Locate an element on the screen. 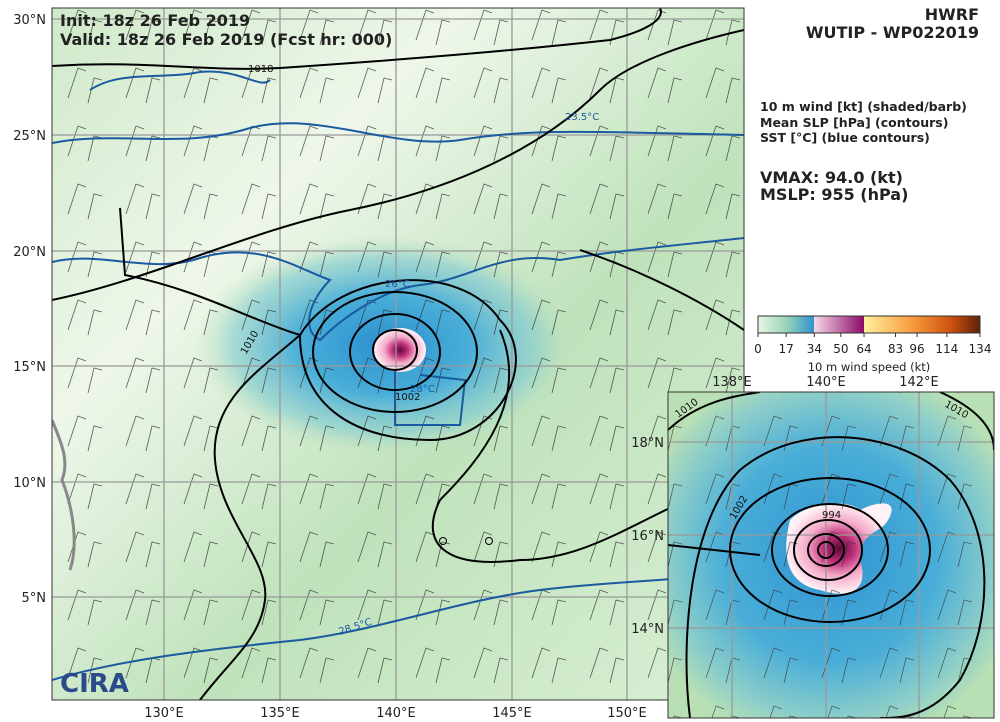  lon-label: 150°E is located at coordinates (627, 713).